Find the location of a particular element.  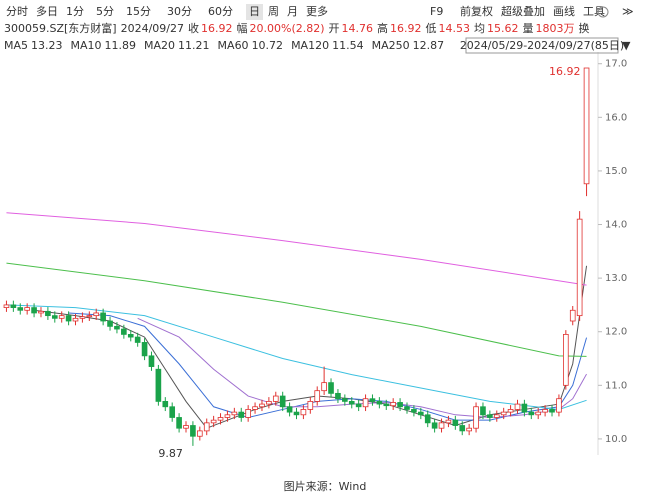

y-tick-label: 14.0 is located at coordinates (616, 225).